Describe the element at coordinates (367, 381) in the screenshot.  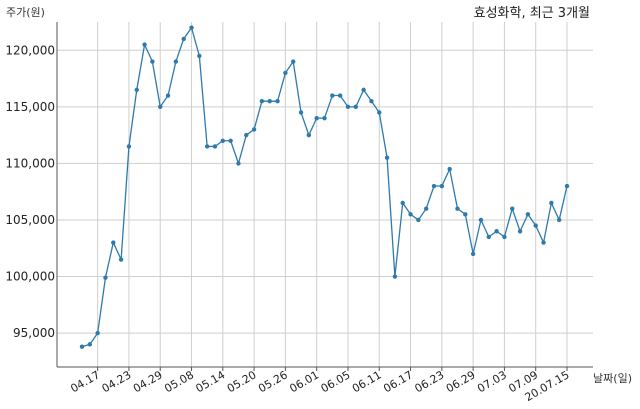
I see `x-tick-label: 06.11` at that location.